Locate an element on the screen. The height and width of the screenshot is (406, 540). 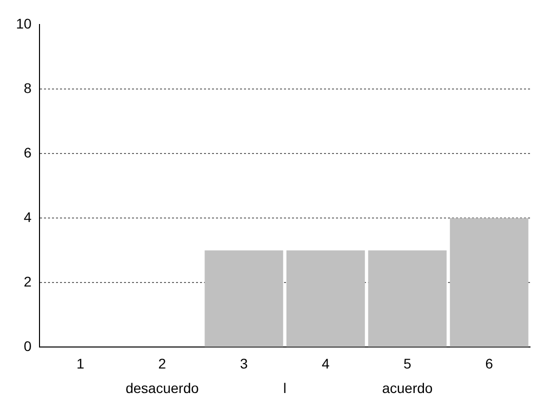
x-tick-label: 3 is located at coordinates (244, 363).